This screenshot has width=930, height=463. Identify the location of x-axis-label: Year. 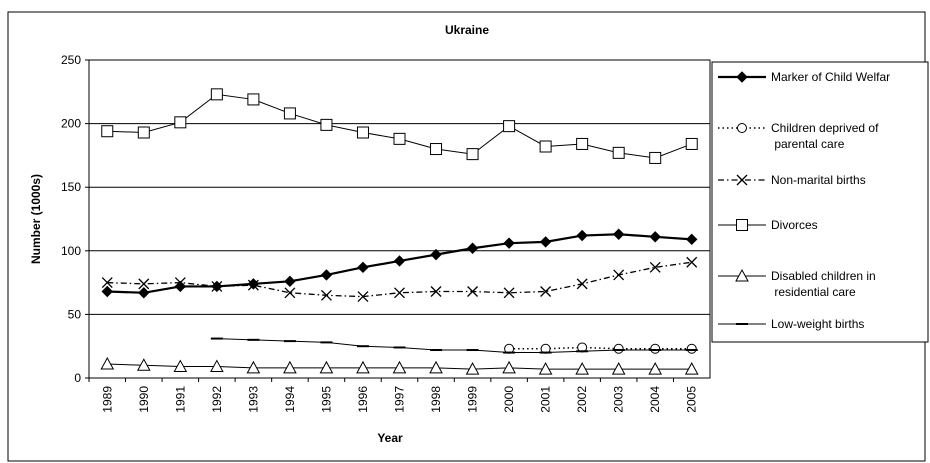
(390, 438).